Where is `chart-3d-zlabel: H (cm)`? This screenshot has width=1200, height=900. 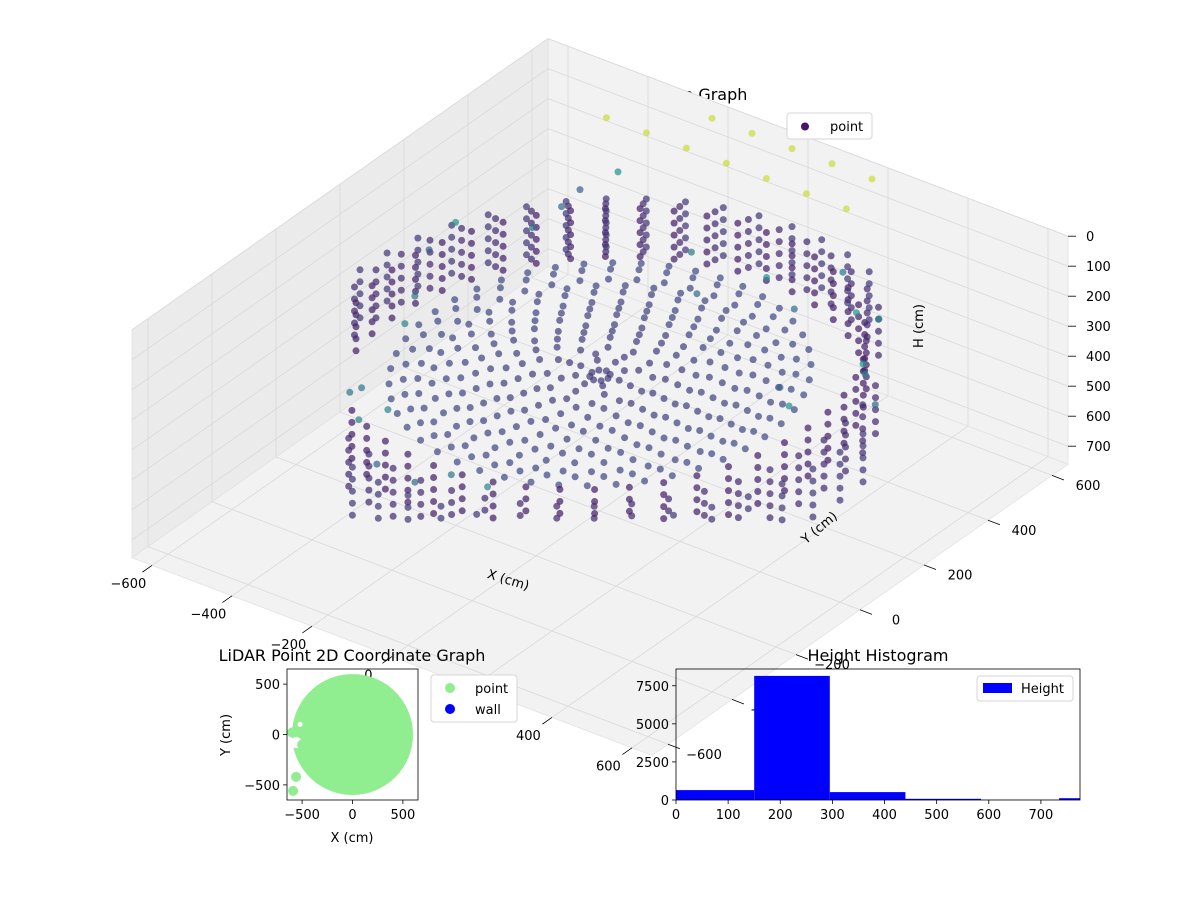 chart-3d-zlabel: H (cm) is located at coordinates (919, 326).